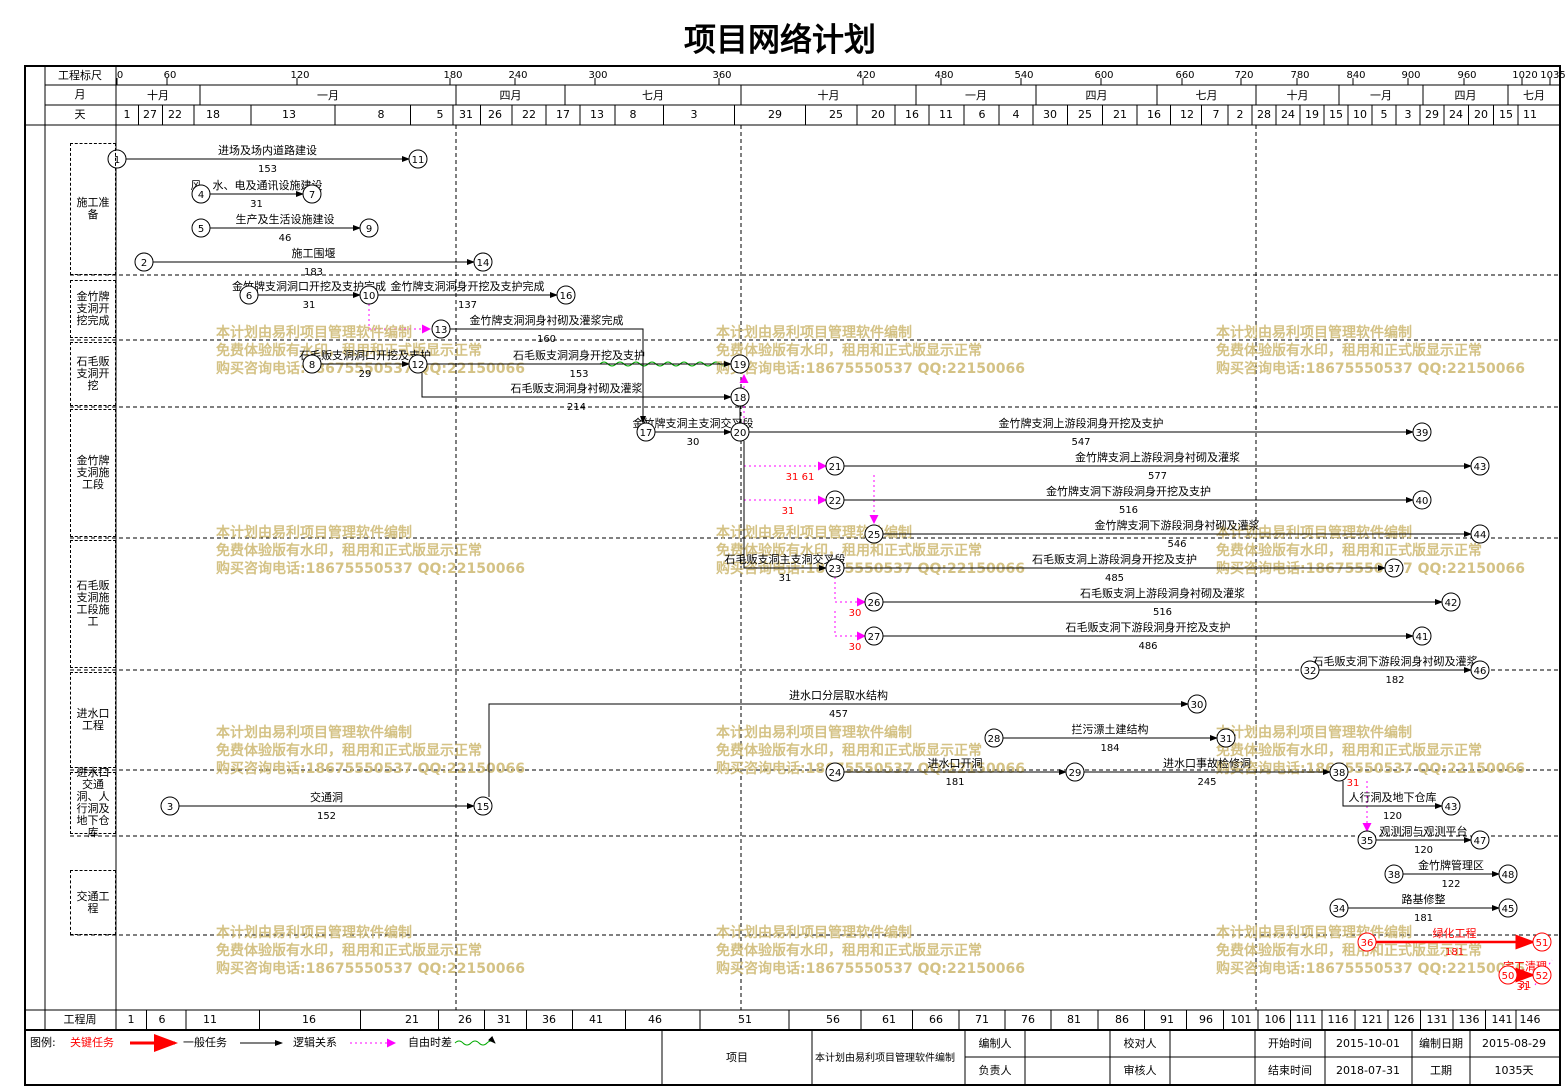 This screenshot has height=1088, width=1566. I want to click on node-label: 11, so click(418, 160).